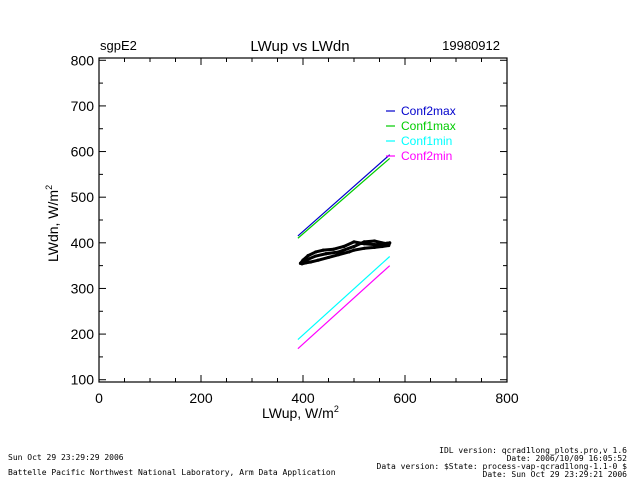 The width and height of the screenshot is (640, 480). Describe the element at coordinates (83, 60) in the screenshot. I see `y-tick-label: 800` at that location.